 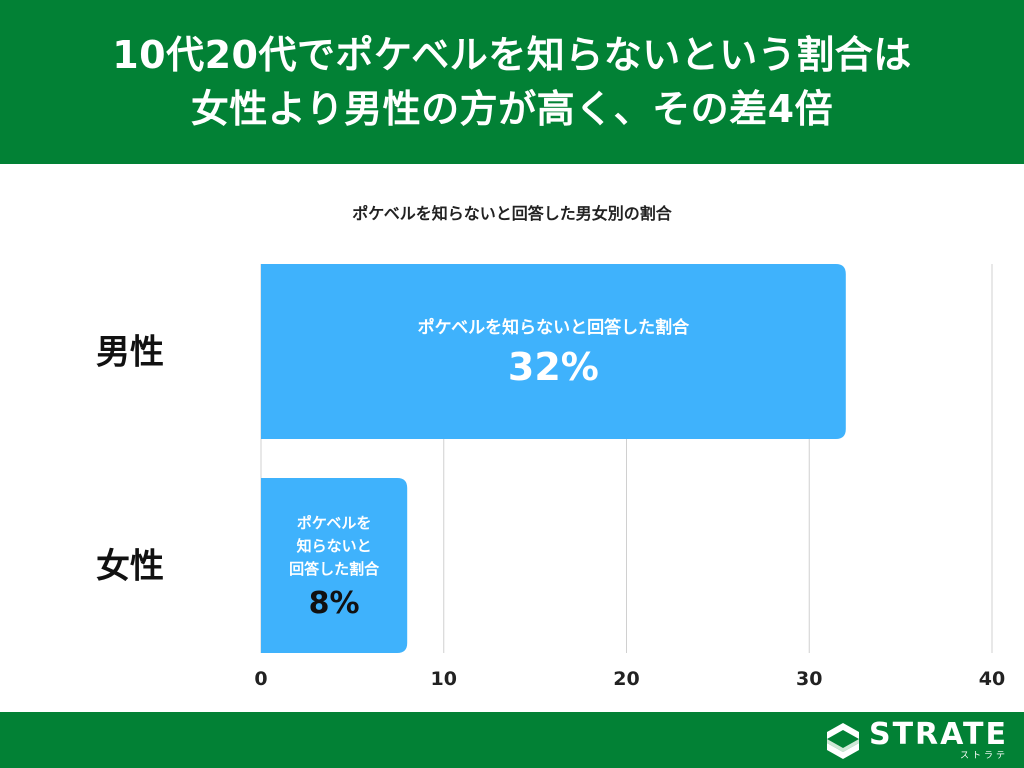 I want to click on bar-label-text-1-1: 知らないと, so click(x=334, y=546).